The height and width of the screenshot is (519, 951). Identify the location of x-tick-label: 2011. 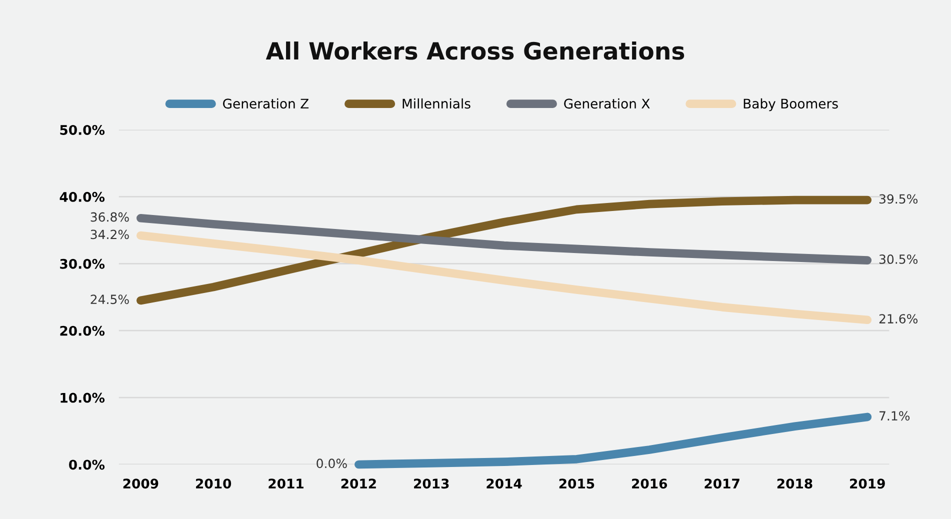
(286, 483).